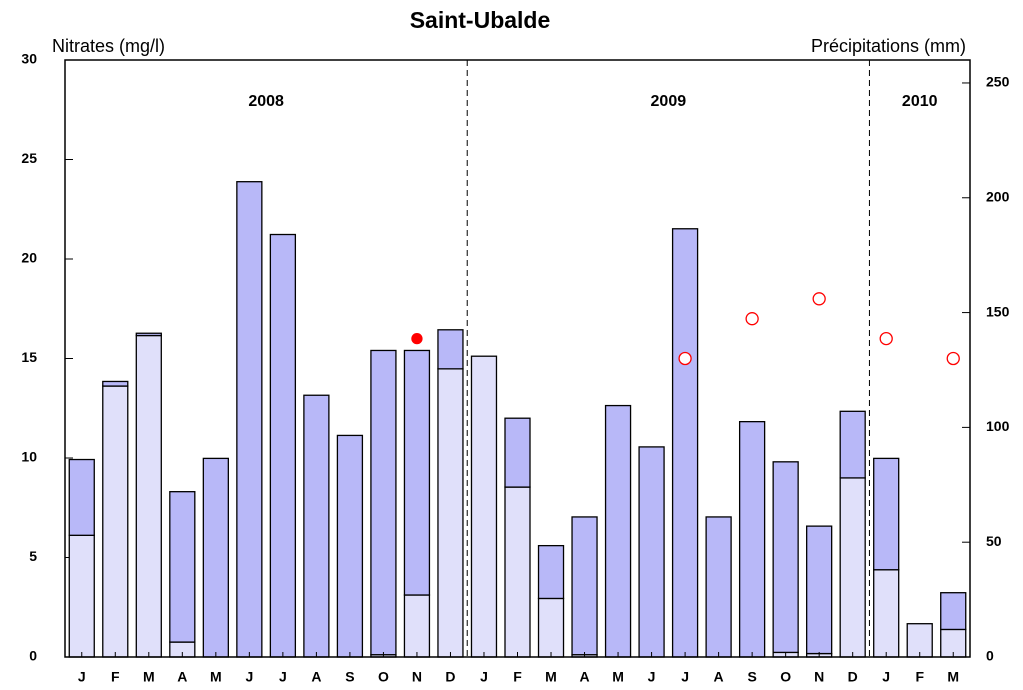  Describe the element at coordinates (998, 311) in the screenshot. I see `y2-tick-label: 150` at that location.